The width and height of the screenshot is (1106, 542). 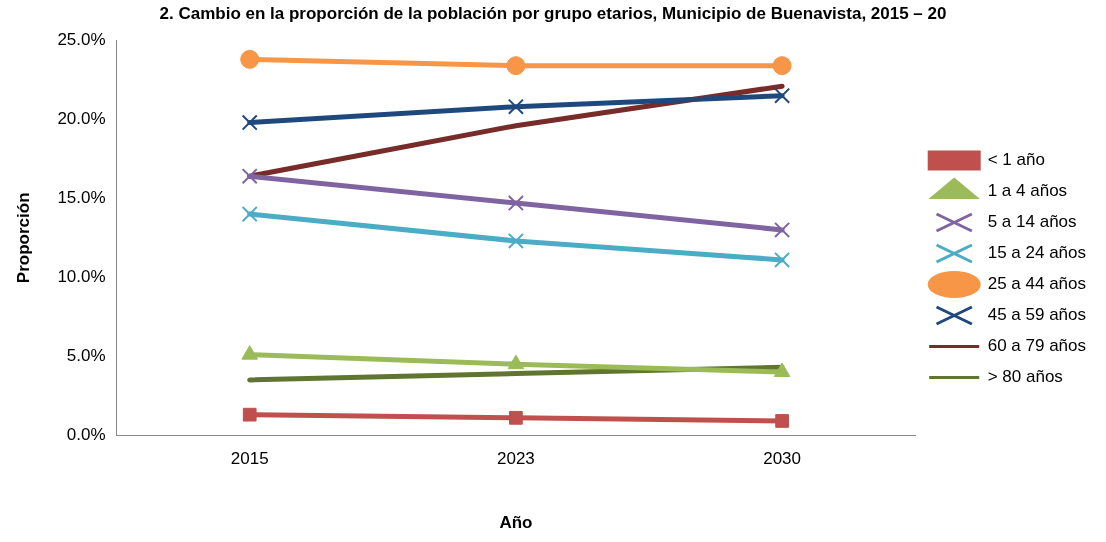 What do you see at coordinates (81, 40) in the screenshot?
I see `y-tick-label: 25.0%` at bounding box center [81, 40].